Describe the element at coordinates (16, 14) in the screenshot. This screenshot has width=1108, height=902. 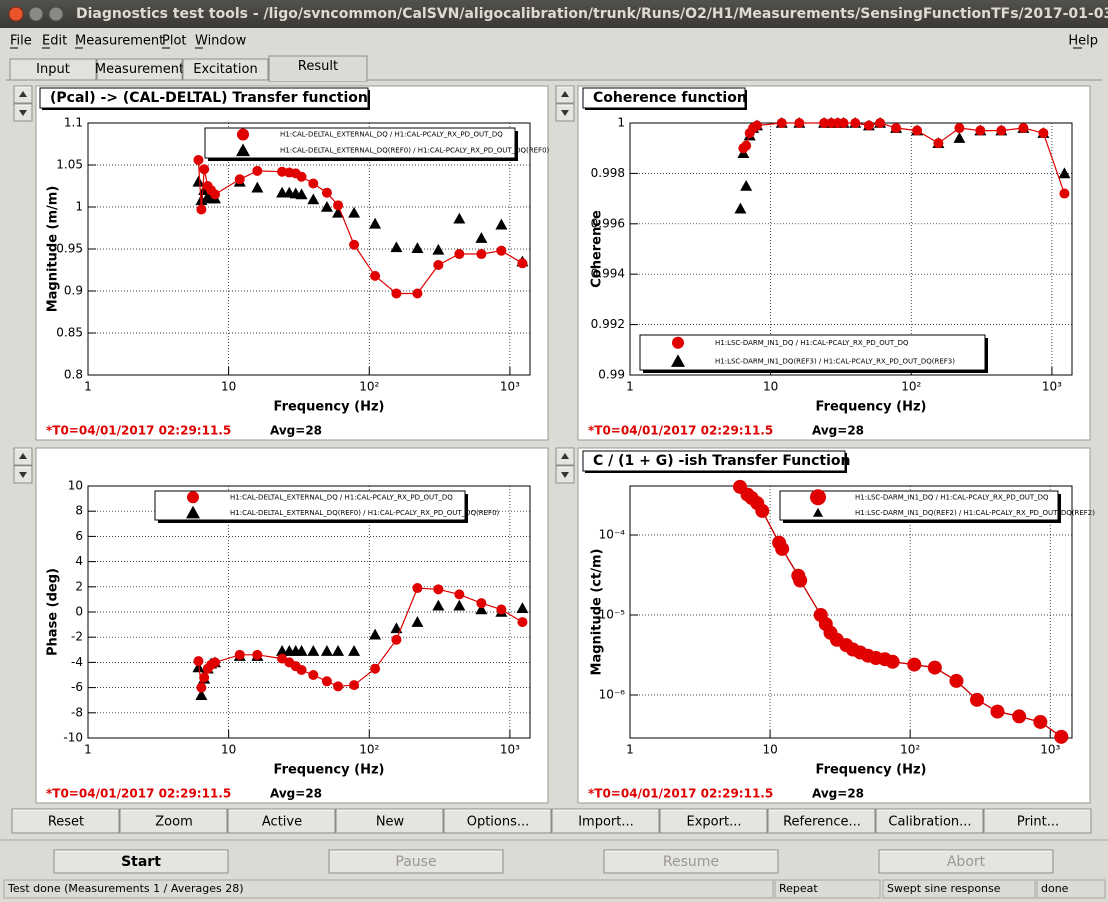
I see `close-button` at that location.